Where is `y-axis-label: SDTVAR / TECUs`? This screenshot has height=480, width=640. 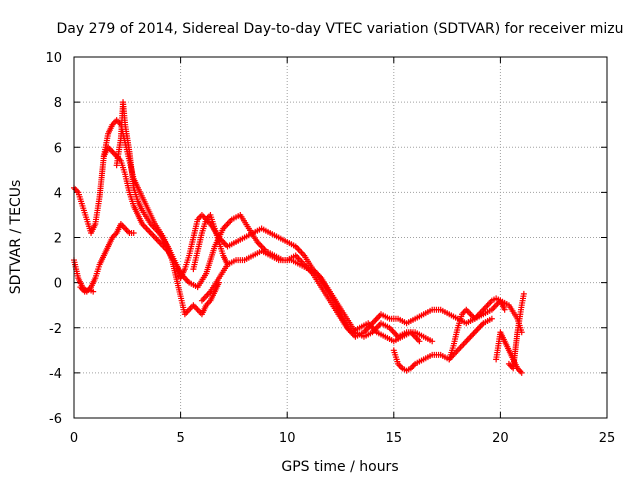
y-axis-label: SDTVAR / TECUs is located at coordinates (16, 237).